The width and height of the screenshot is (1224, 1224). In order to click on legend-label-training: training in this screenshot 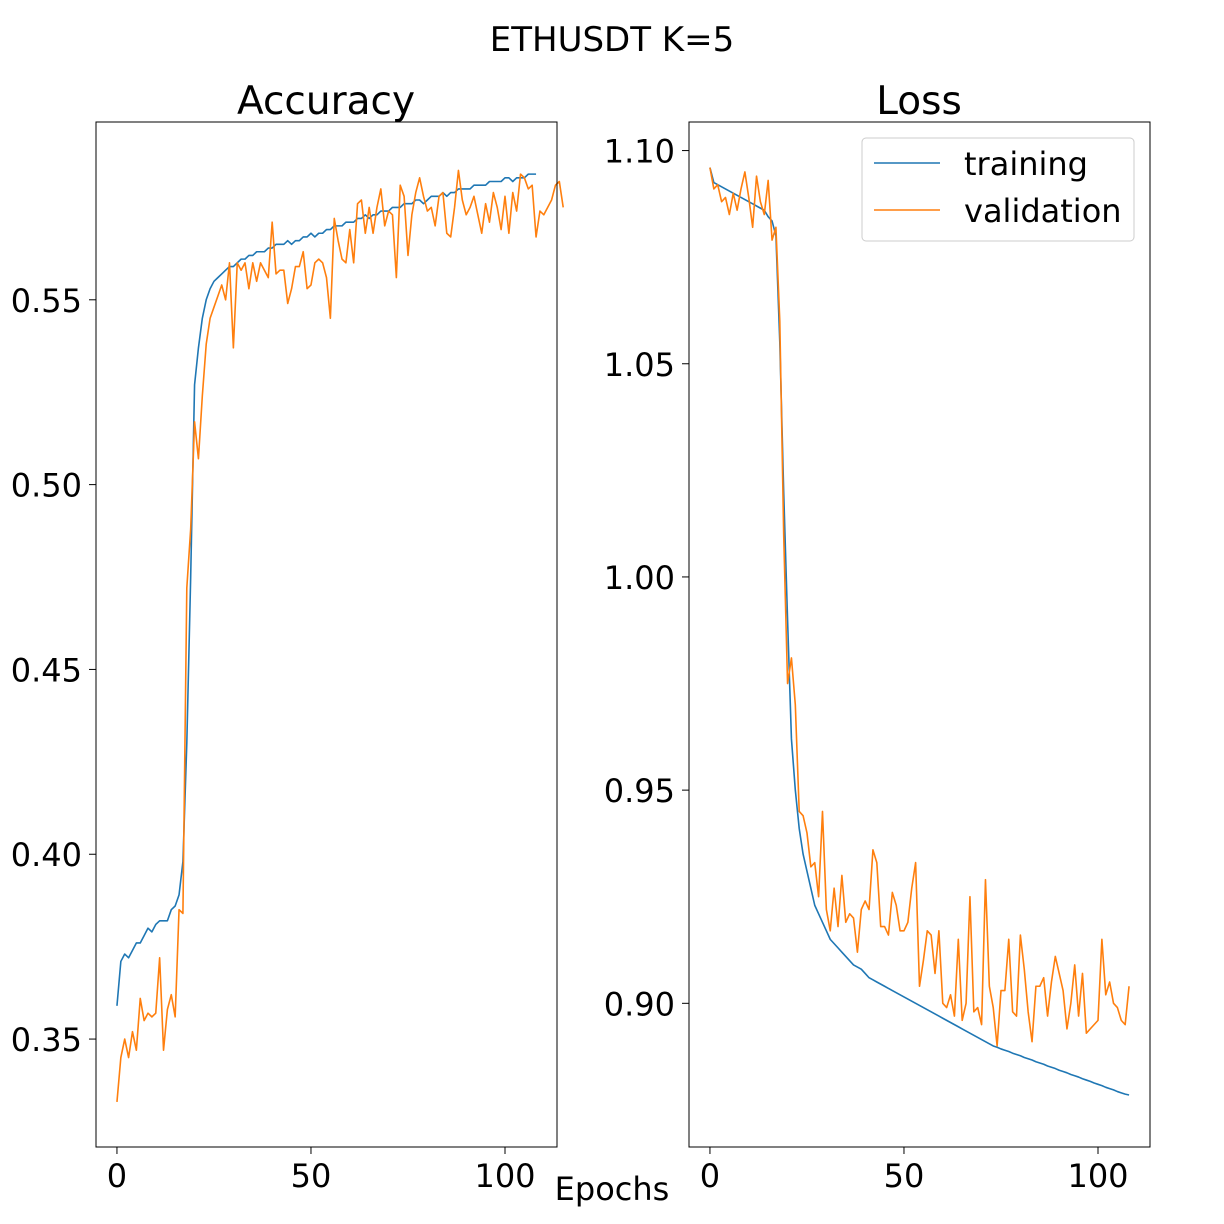, I will do `click(1026, 164)`.